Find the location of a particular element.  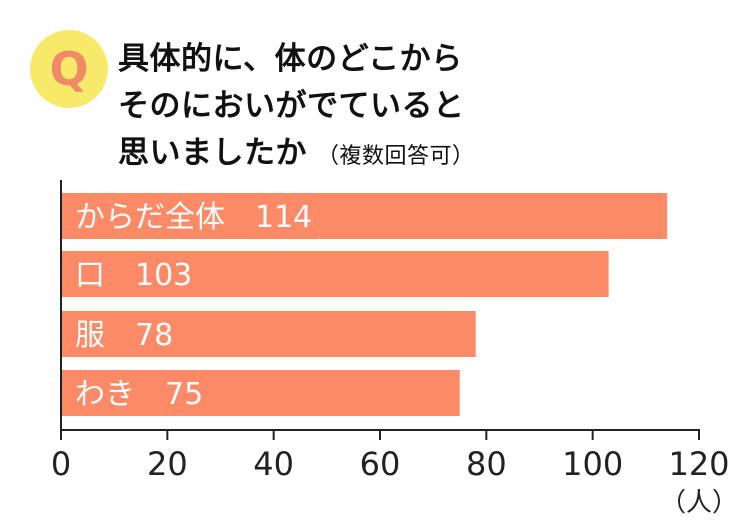

question-letter: Q is located at coordinates (69, 69).